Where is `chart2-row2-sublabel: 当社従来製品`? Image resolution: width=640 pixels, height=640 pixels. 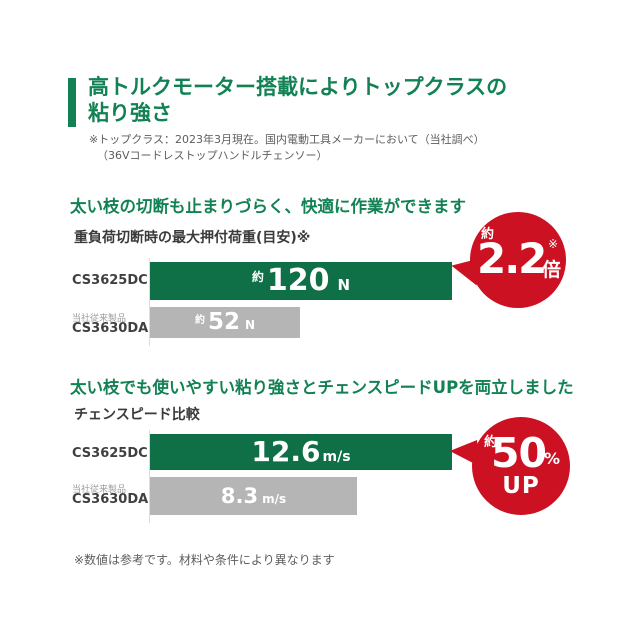
chart2-row2-sublabel: 当社従来製品 is located at coordinates (99, 490).